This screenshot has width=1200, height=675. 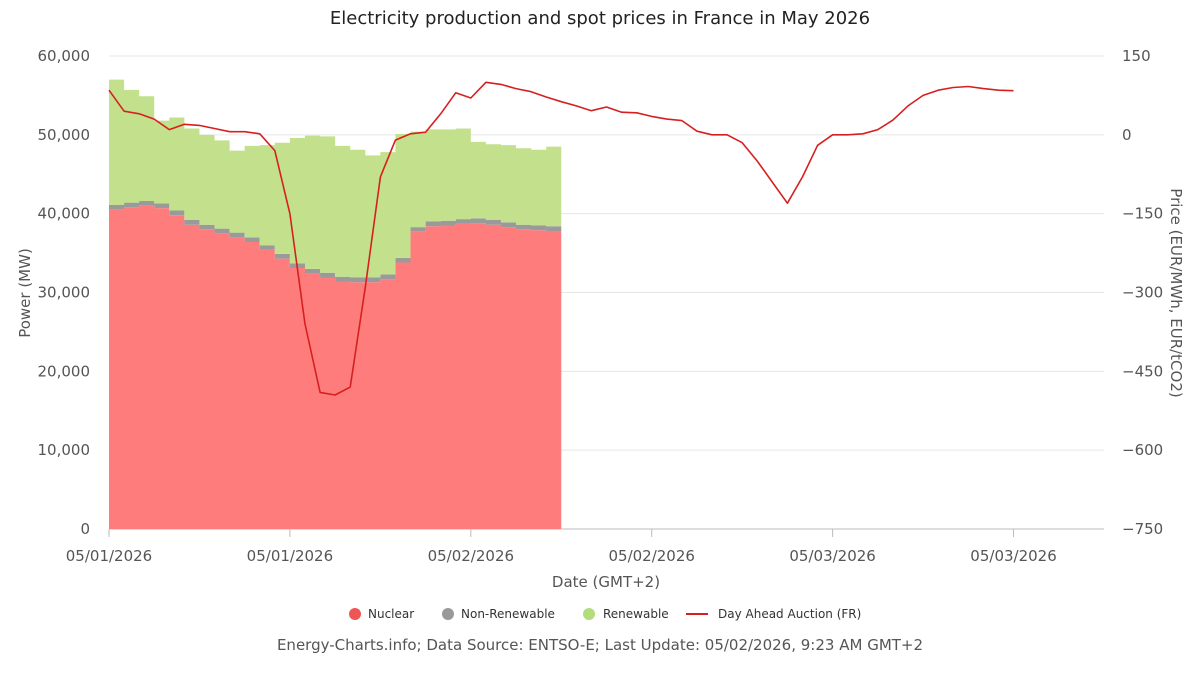 What do you see at coordinates (636, 614) in the screenshot?
I see `legend-label: Renewable` at bounding box center [636, 614].